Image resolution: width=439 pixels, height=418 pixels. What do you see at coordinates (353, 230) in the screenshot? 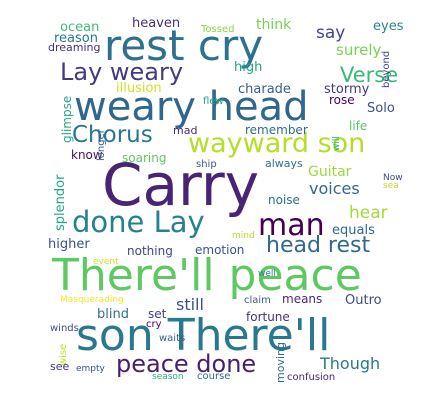
I see `word: equals` at bounding box center [353, 230].